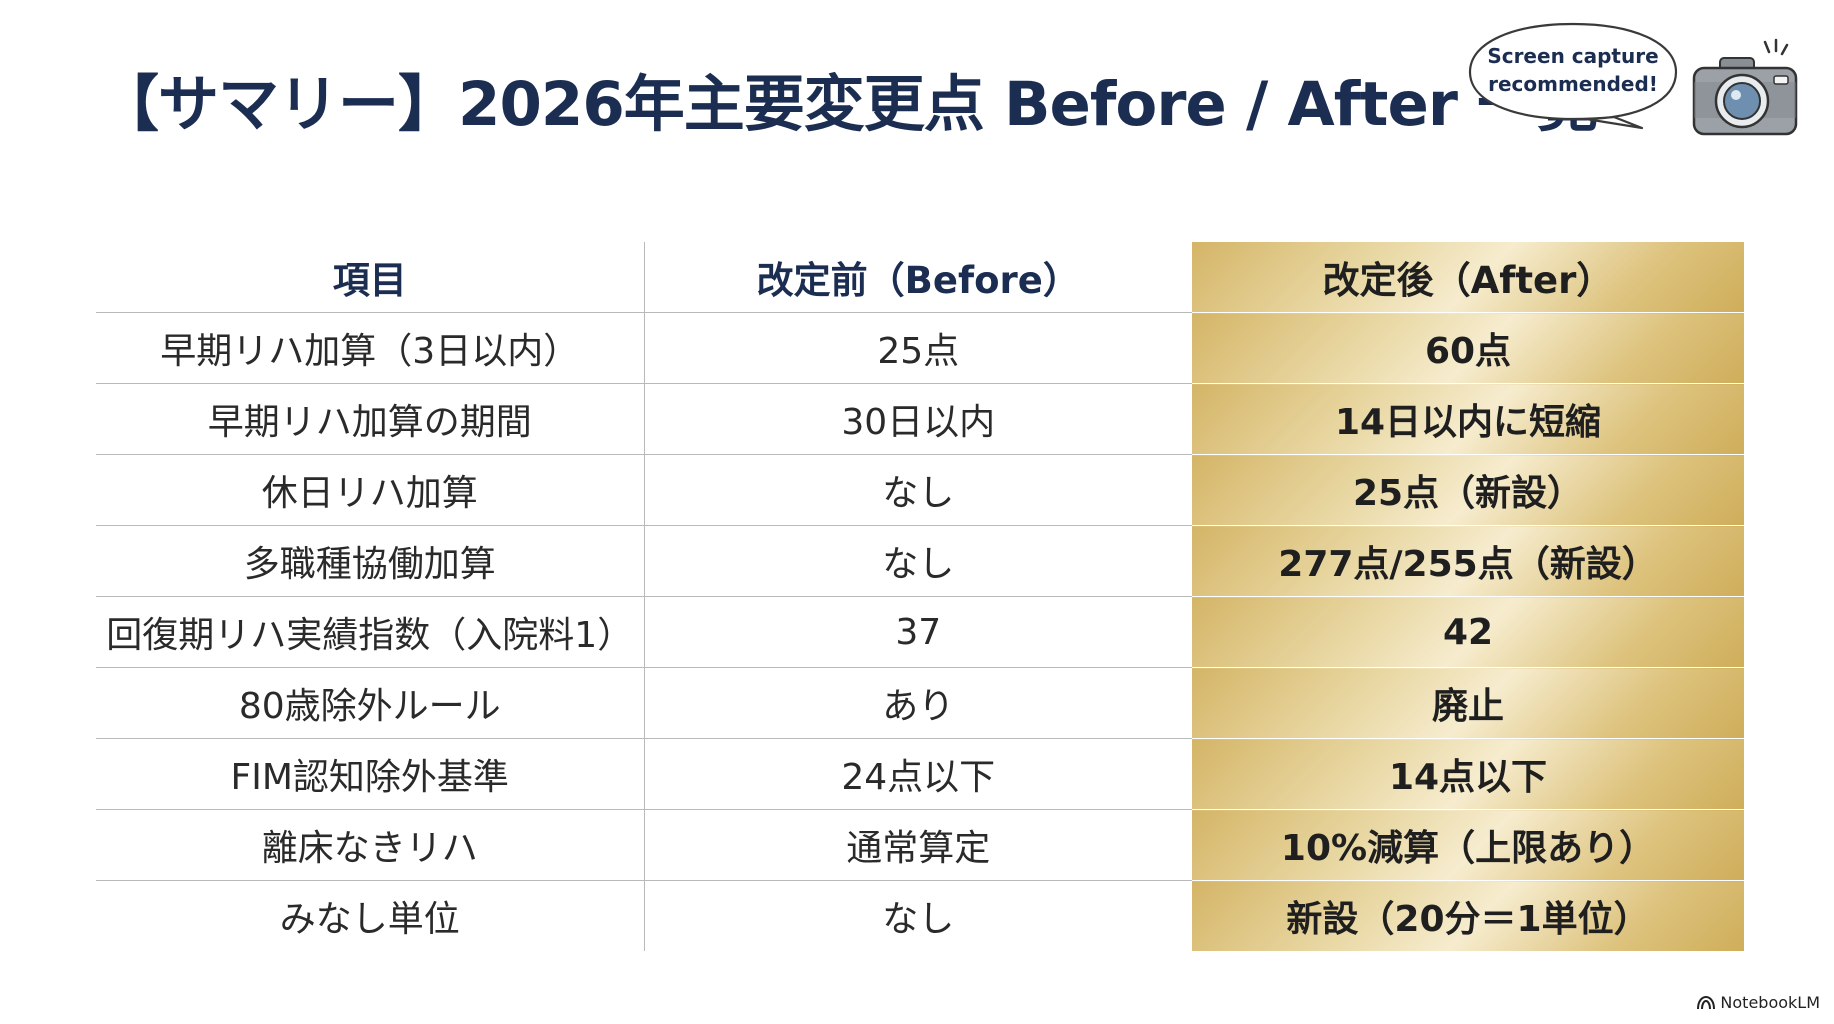 The image size is (1834, 1024). What do you see at coordinates (370, 915) in the screenshot?
I see `cell-item: みなし単位` at bounding box center [370, 915].